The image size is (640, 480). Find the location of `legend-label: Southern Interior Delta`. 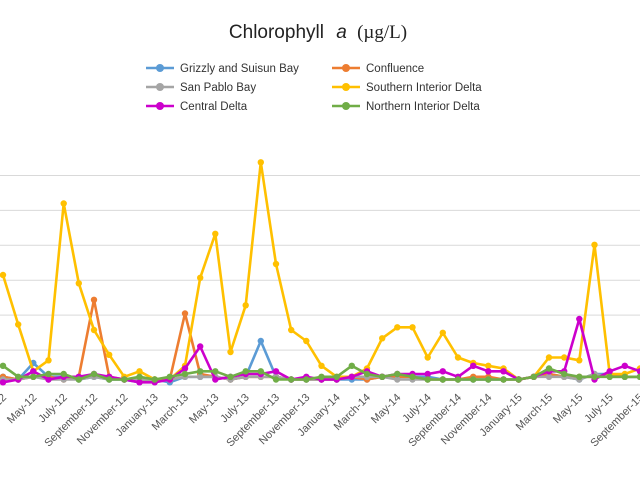

legend-label: Southern Interior Delta is located at coordinates (424, 88).